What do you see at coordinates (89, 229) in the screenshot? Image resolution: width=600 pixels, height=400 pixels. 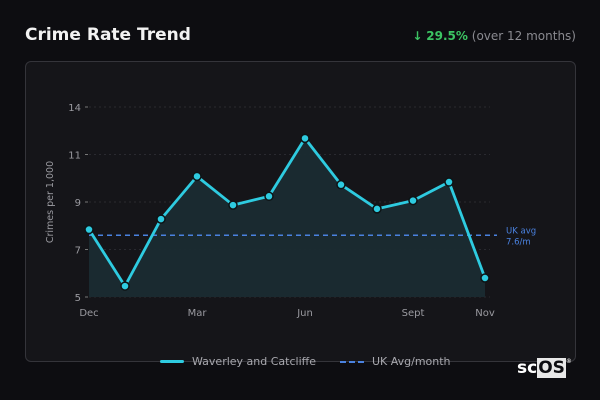 I see `data-point-dec` at bounding box center [89, 229].